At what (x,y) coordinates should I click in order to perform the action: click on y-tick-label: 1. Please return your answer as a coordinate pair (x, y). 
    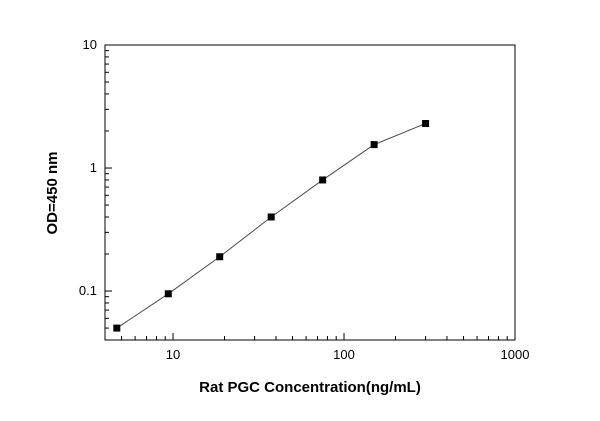
    Looking at the image, I should click on (93, 167).